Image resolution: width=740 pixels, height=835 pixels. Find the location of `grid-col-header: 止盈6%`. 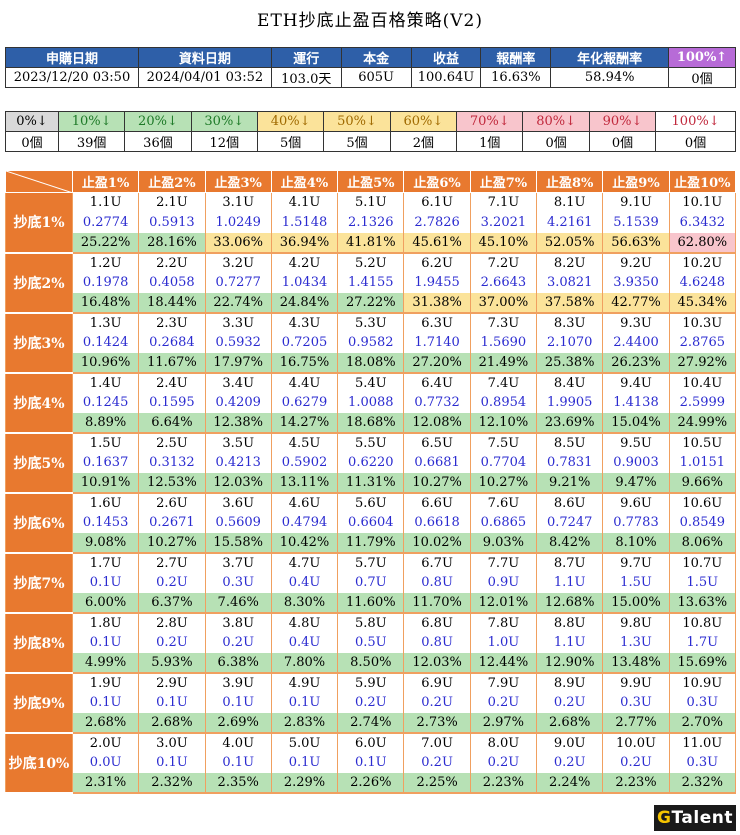

grid-col-header: 止盈6% is located at coordinates (437, 181).